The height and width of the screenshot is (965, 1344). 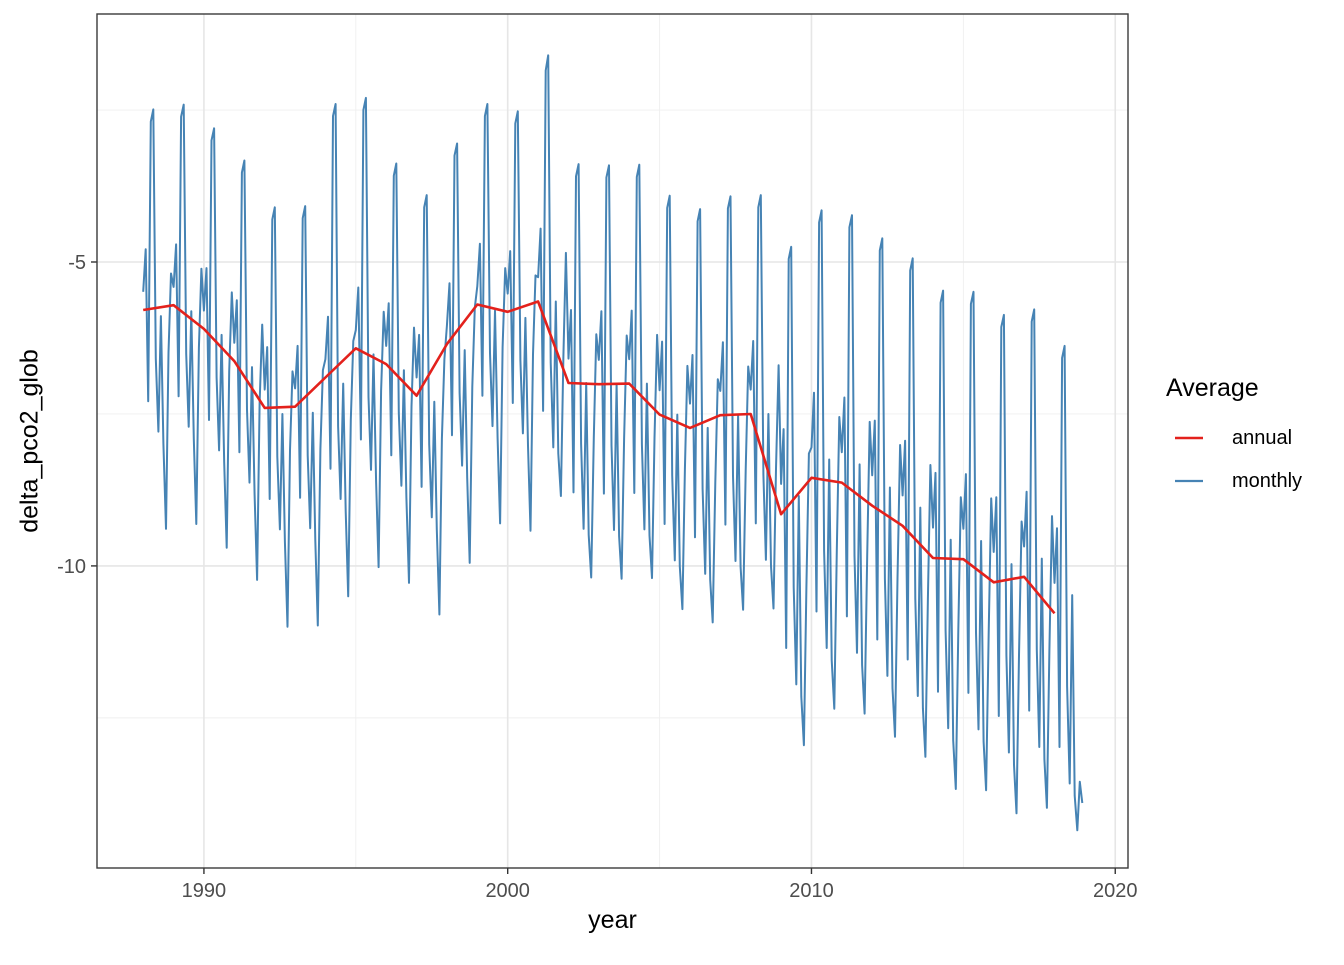 I want to click on y-axis-title: delta_pco2_glob, so click(x=29, y=441).